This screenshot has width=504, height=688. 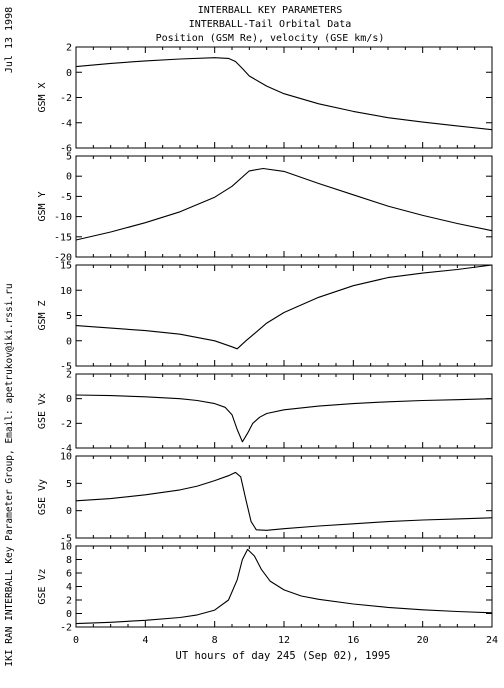 I want to click on y-axis-label: GSE Vx, so click(x=42, y=411).